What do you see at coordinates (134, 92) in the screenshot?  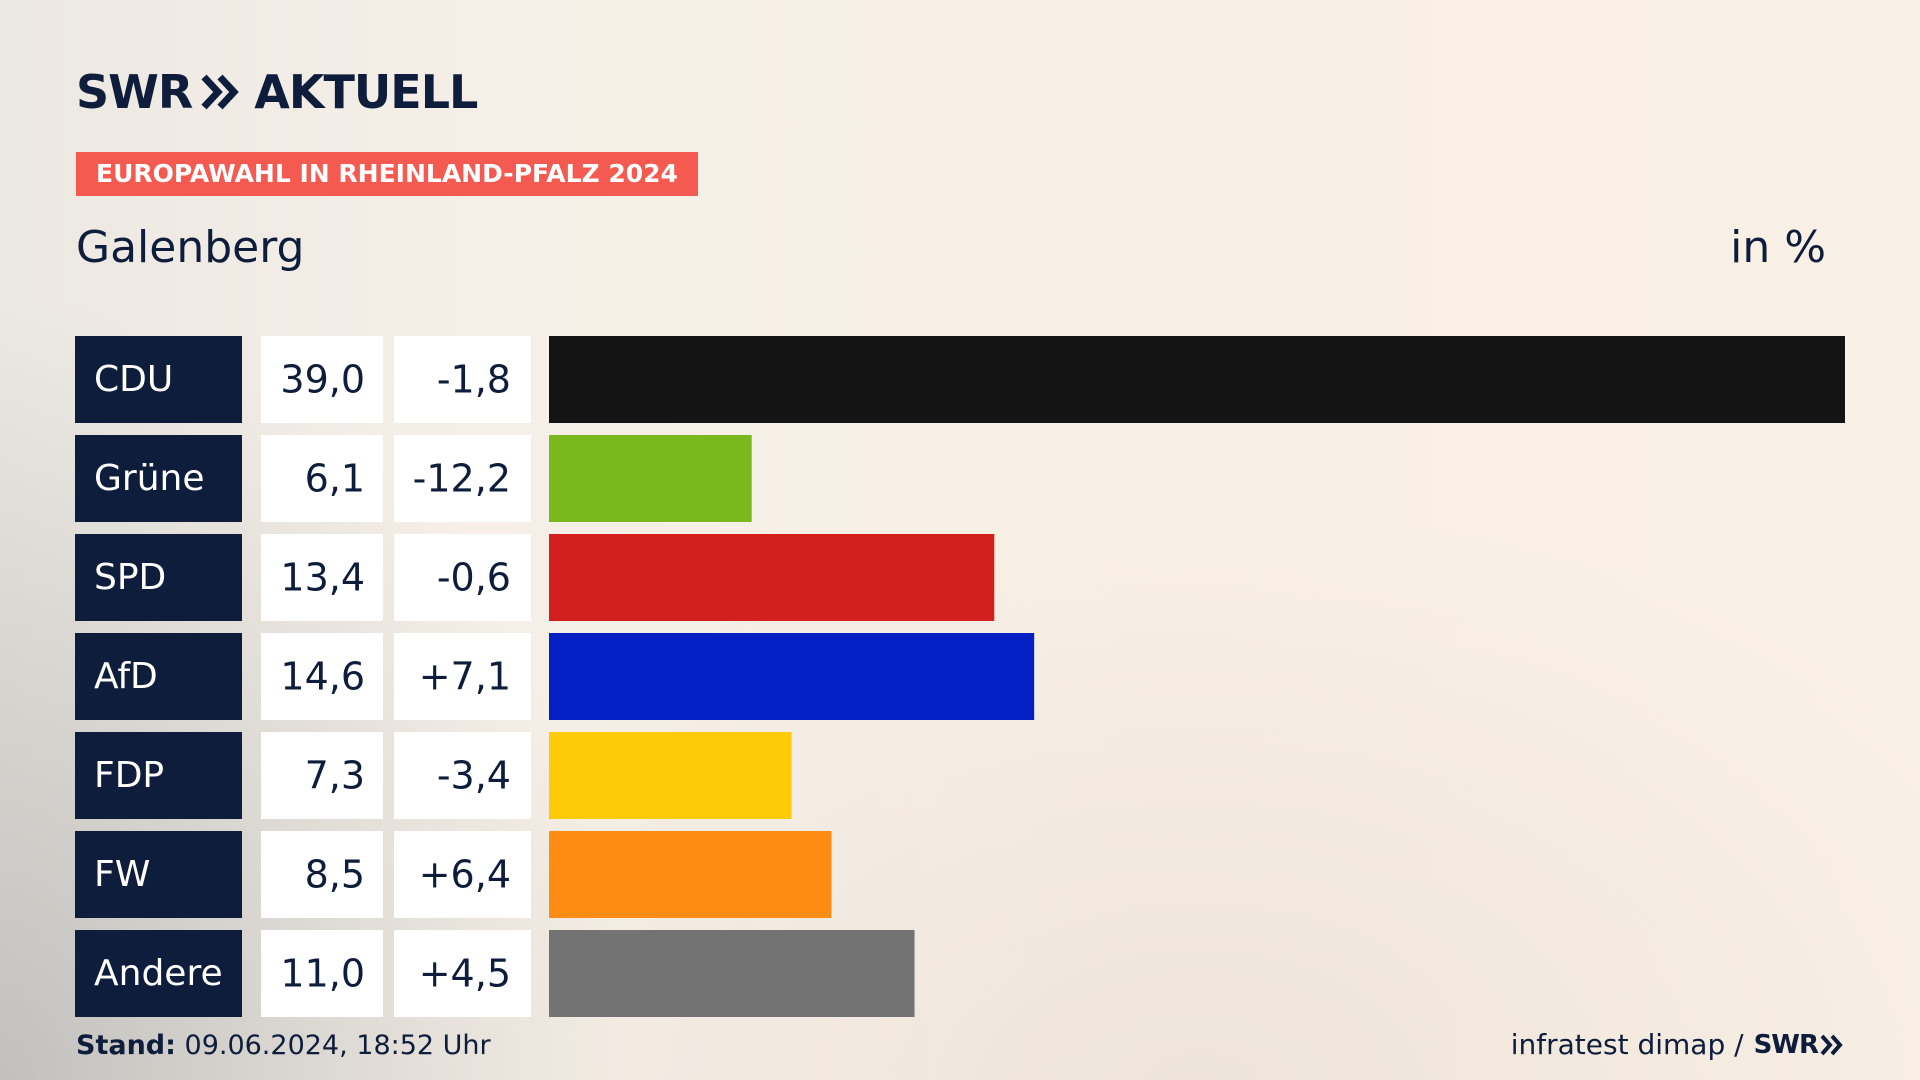 I see `logo-swr-text: SWR` at bounding box center [134, 92].